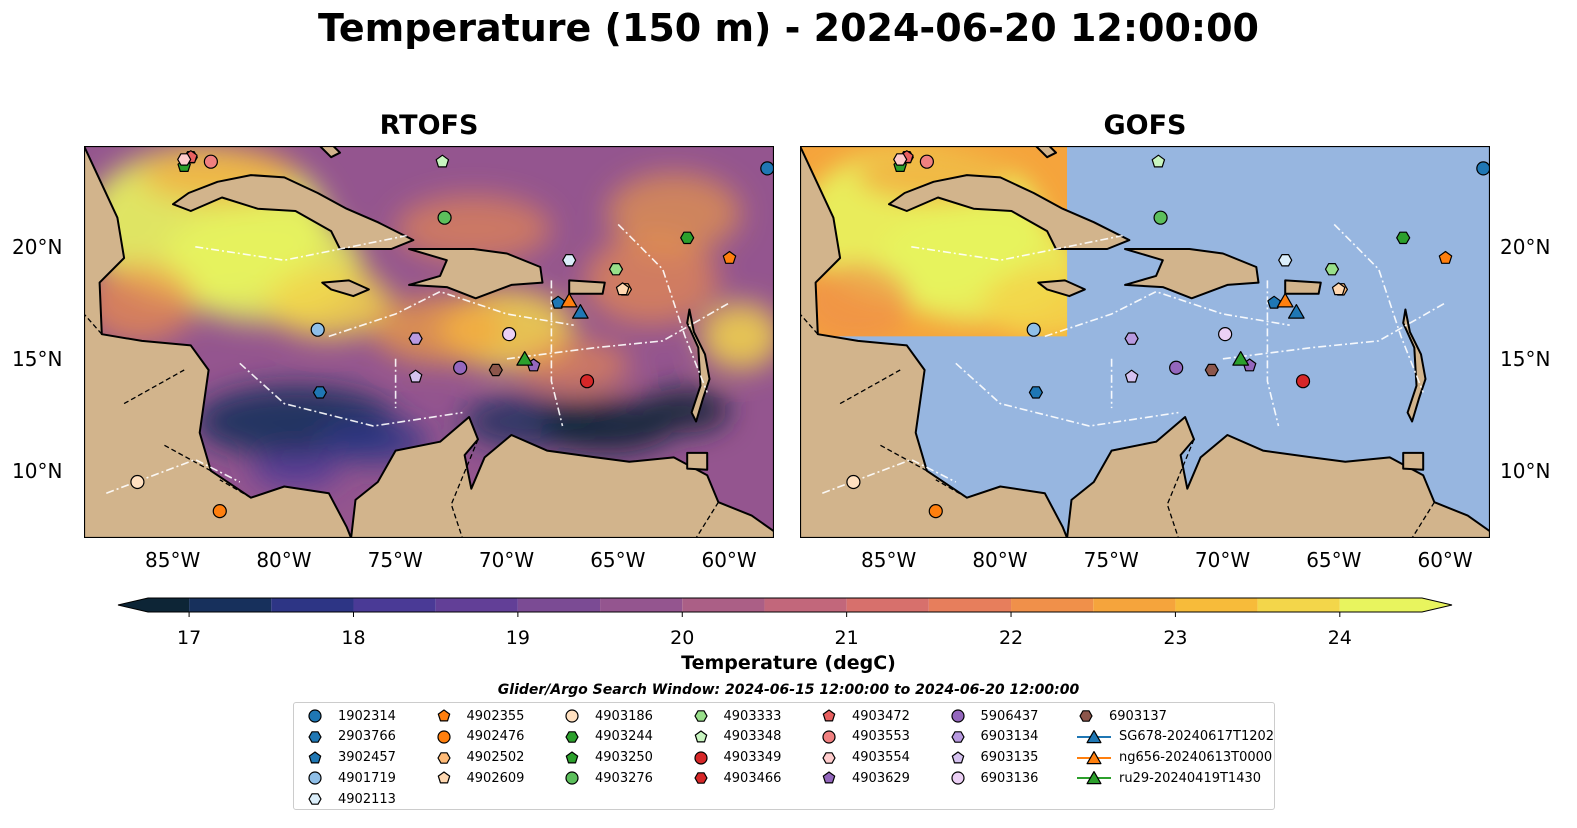  What do you see at coordinates (1138, 716) in the screenshot?
I see `legend-label: 6903137` at bounding box center [1138, 716].